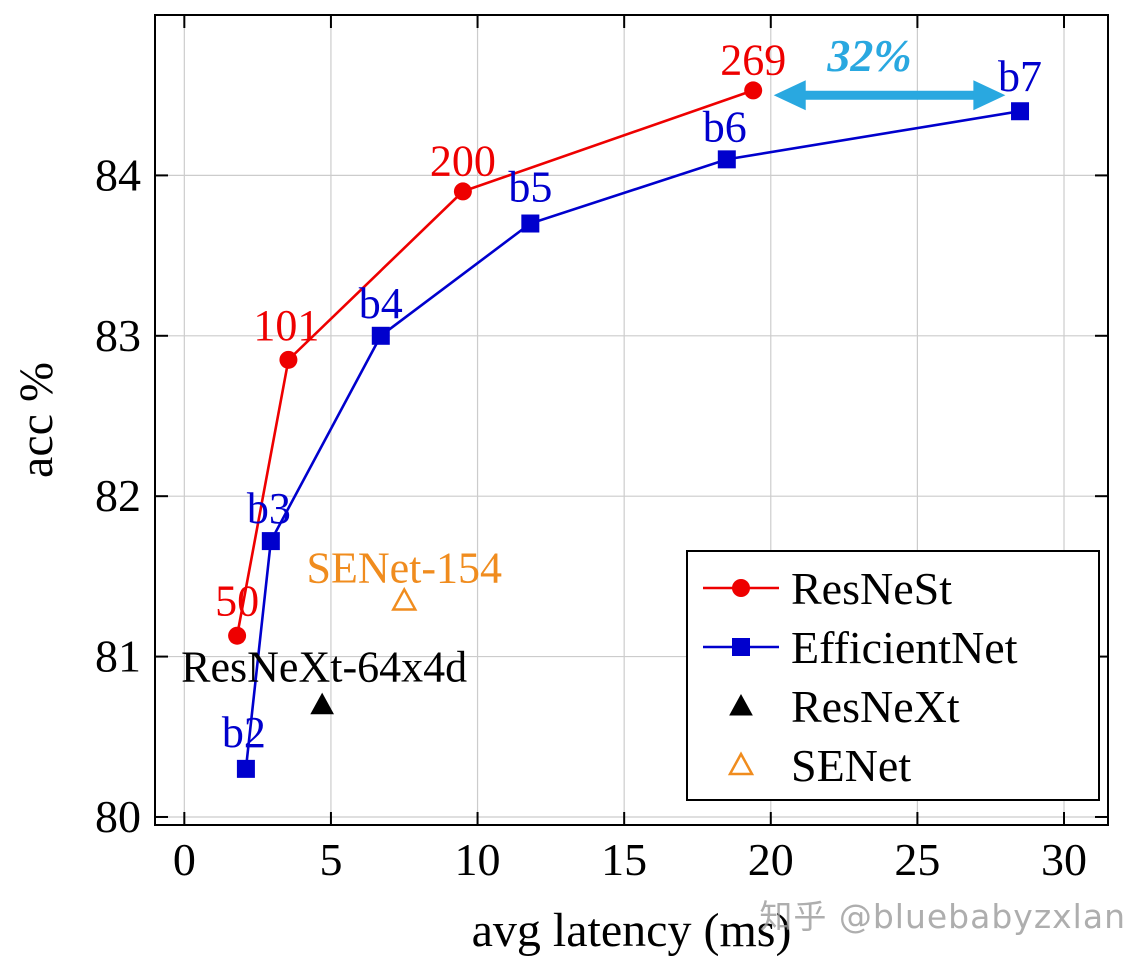 This screenshot has height=974, width=1142. What do you see at coordinates (118, 495) in the screenshot?
I see `y-tick-label: 82` at bounding box center [118, 495].